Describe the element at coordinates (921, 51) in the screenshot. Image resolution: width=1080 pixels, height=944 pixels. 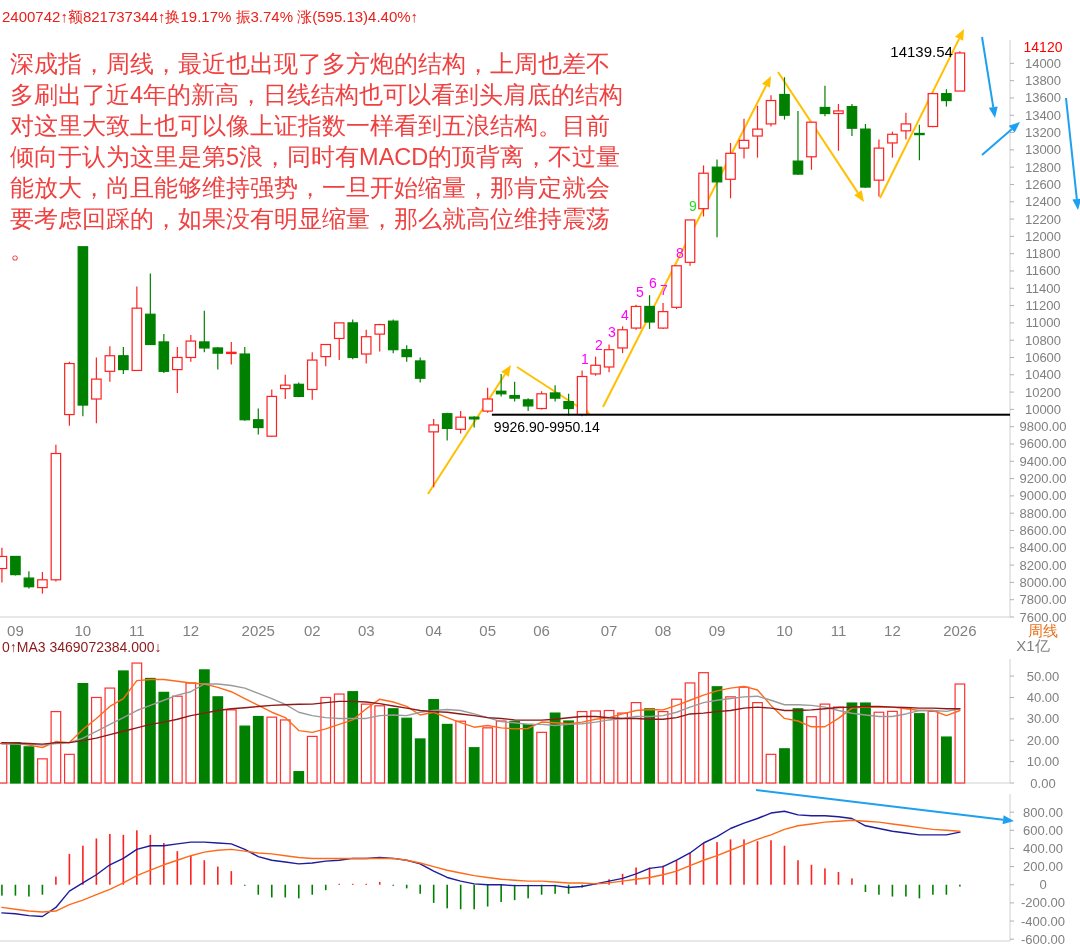
I see `annotation: 14139.54` at that location.